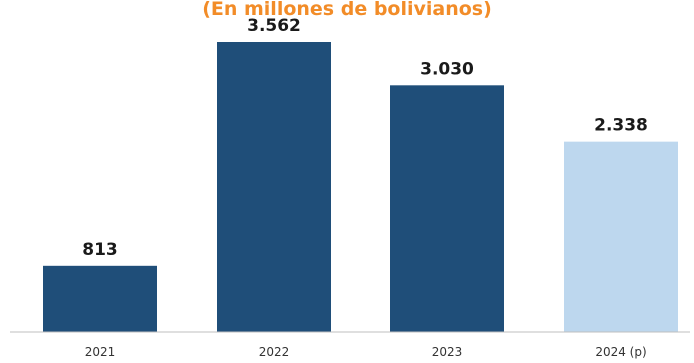 The height and width of the screenshot is (363, 694). What do you see at coordinates (274, 352) in the screenshot?
I see `x-tick-label: 2022` at bounding box center [274, 352].